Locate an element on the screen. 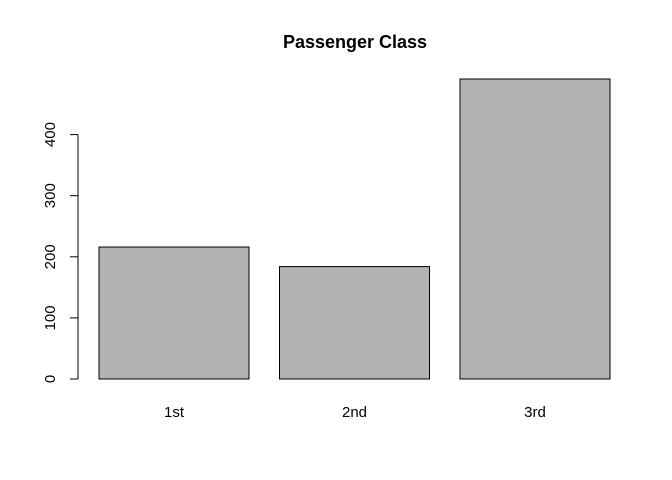  x-axis-labels: 1st 2nd 3rd is located at coordinates (355, 412).